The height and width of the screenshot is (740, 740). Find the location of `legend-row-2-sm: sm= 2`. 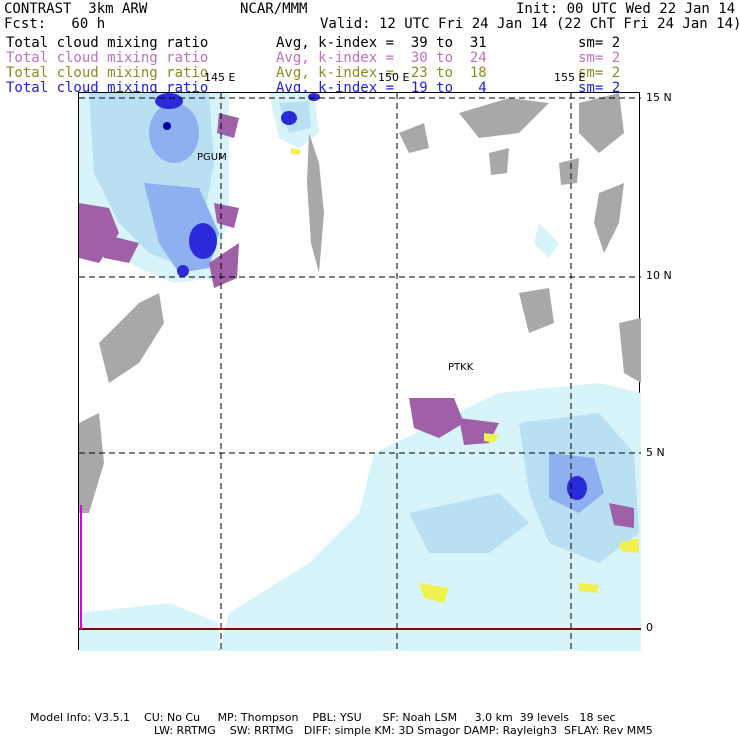

legend-row-2-sm: sm= 2 is located at coordinates (599, 58).